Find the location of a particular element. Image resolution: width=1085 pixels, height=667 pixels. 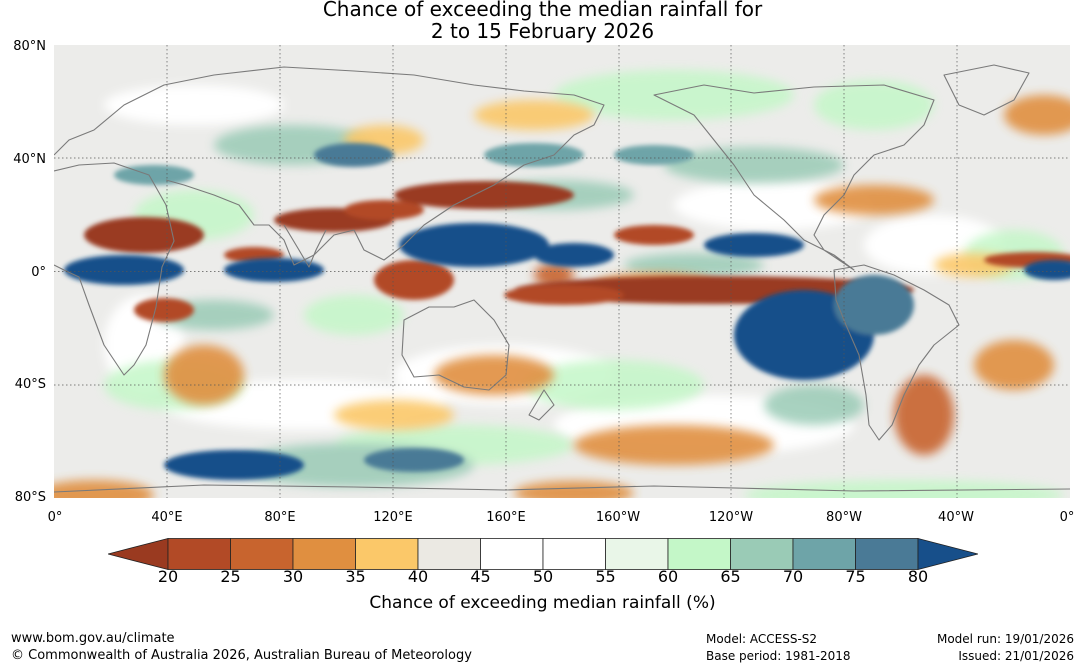

lon-label-160e: 160°E is located at coordinates (506, 517).